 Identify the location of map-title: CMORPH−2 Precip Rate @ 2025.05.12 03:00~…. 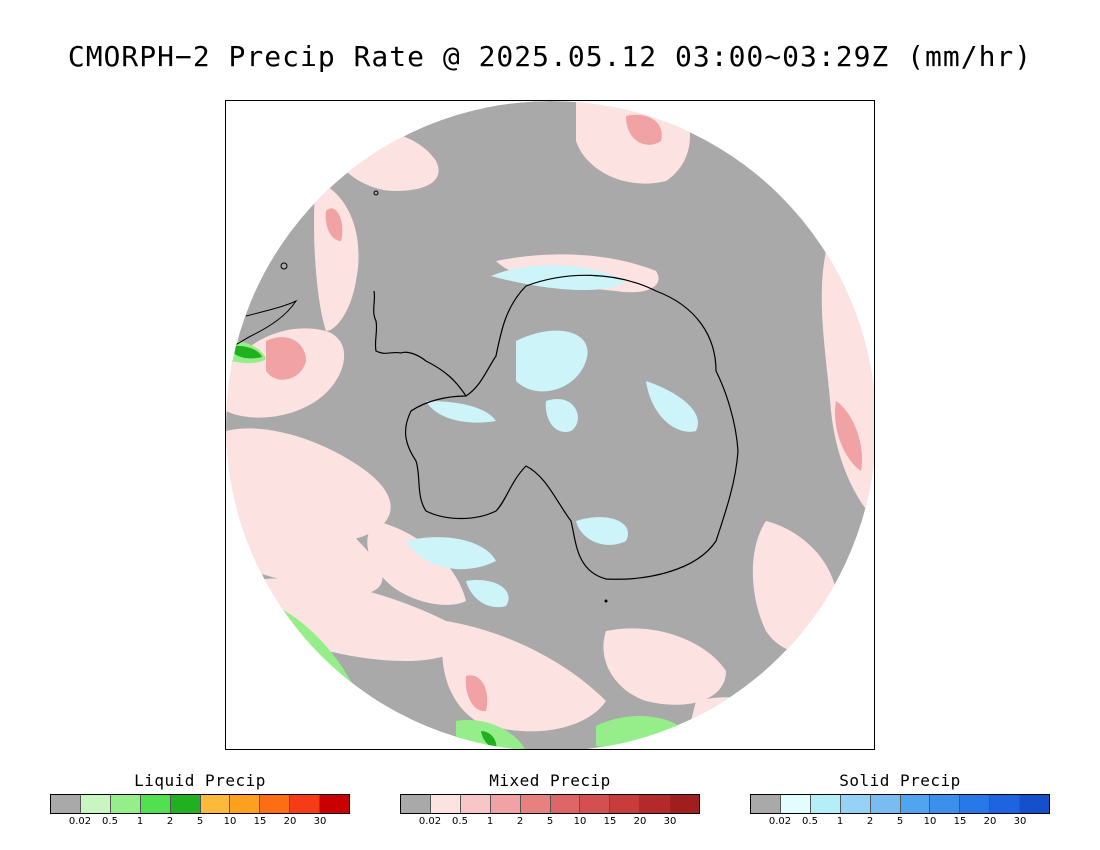
(550, 56).